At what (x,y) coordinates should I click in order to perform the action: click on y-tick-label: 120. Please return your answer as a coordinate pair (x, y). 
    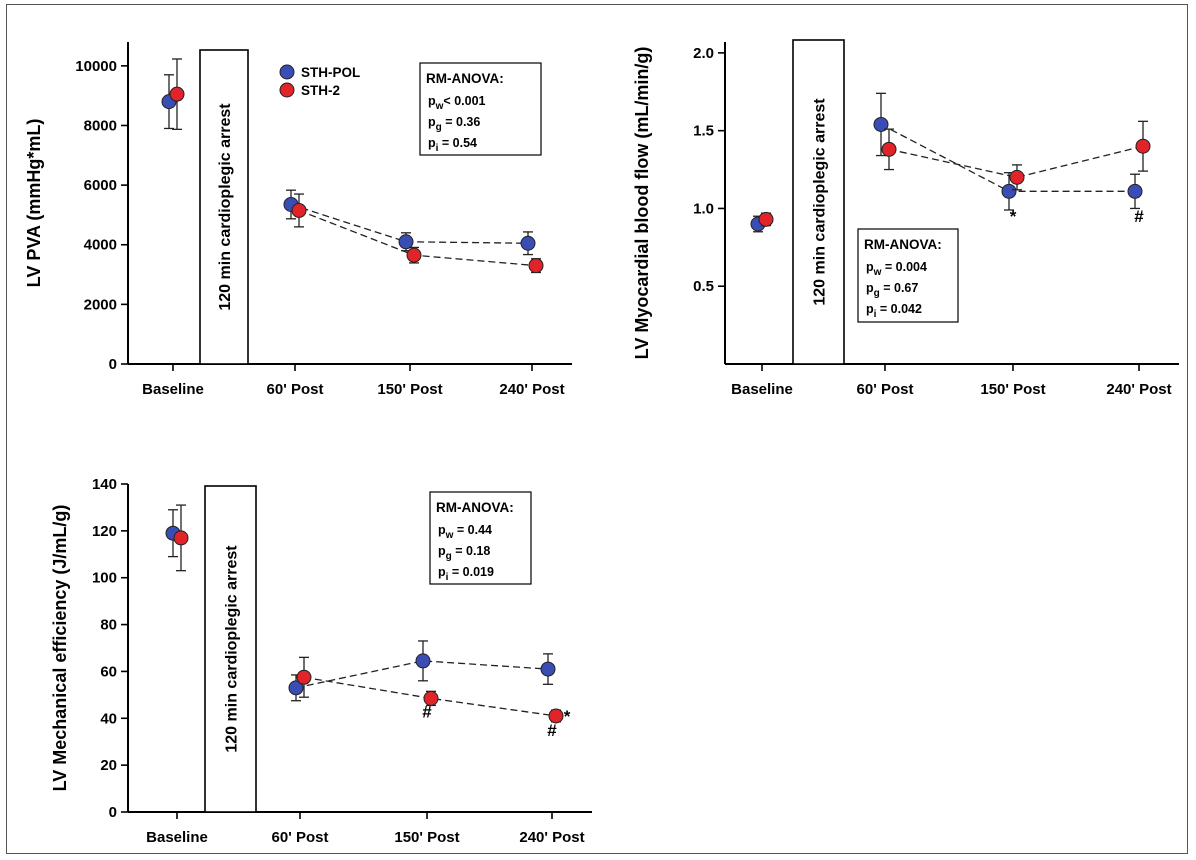
    Looking at the image, I should click on (104, 531).